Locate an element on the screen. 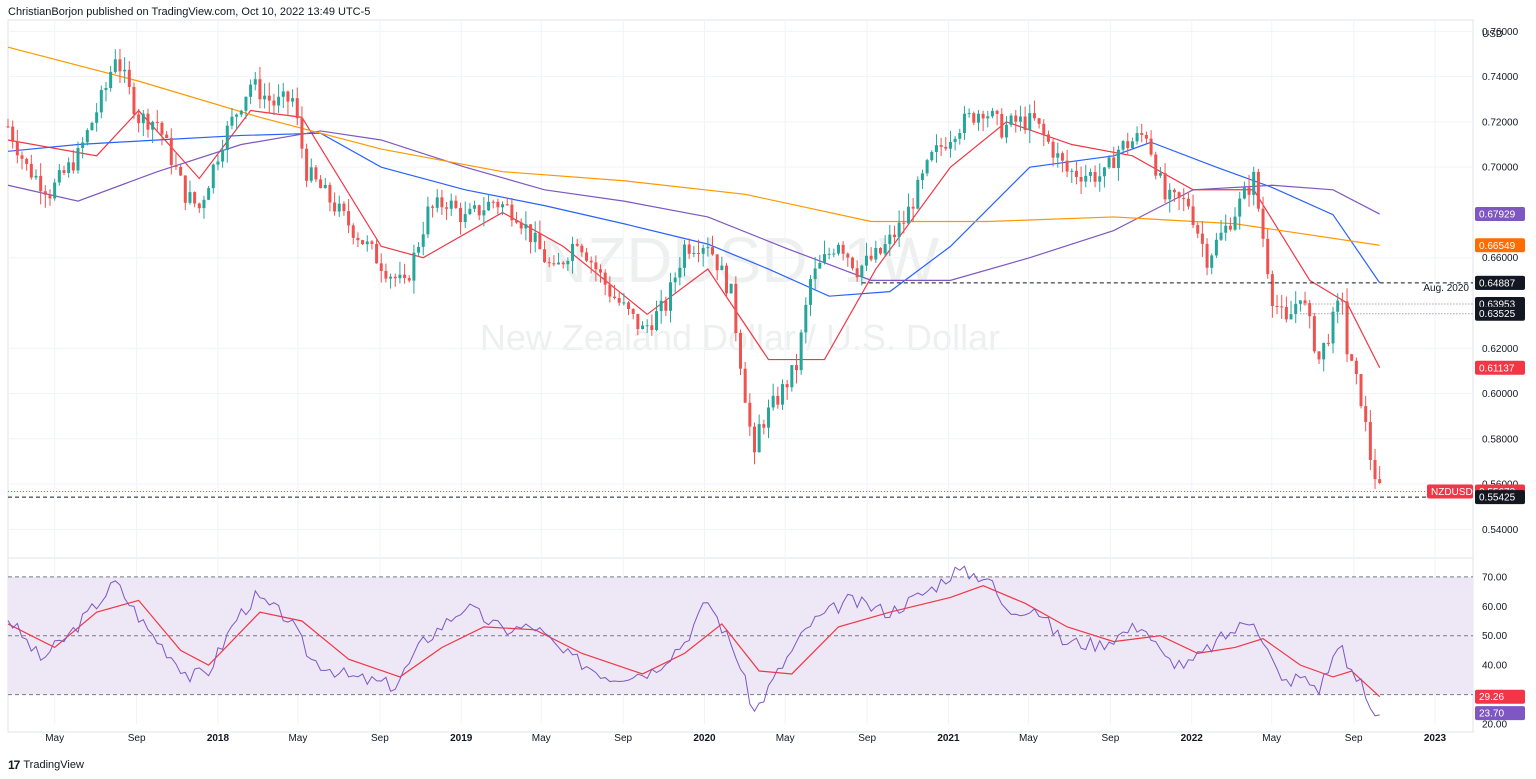  rsi-value-tag: 29.26 is located at coordinates (1491, 697).